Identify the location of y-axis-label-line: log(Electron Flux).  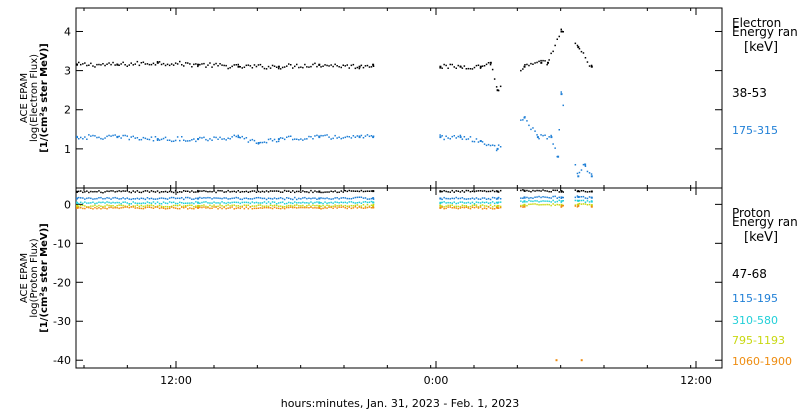
(34, 98).